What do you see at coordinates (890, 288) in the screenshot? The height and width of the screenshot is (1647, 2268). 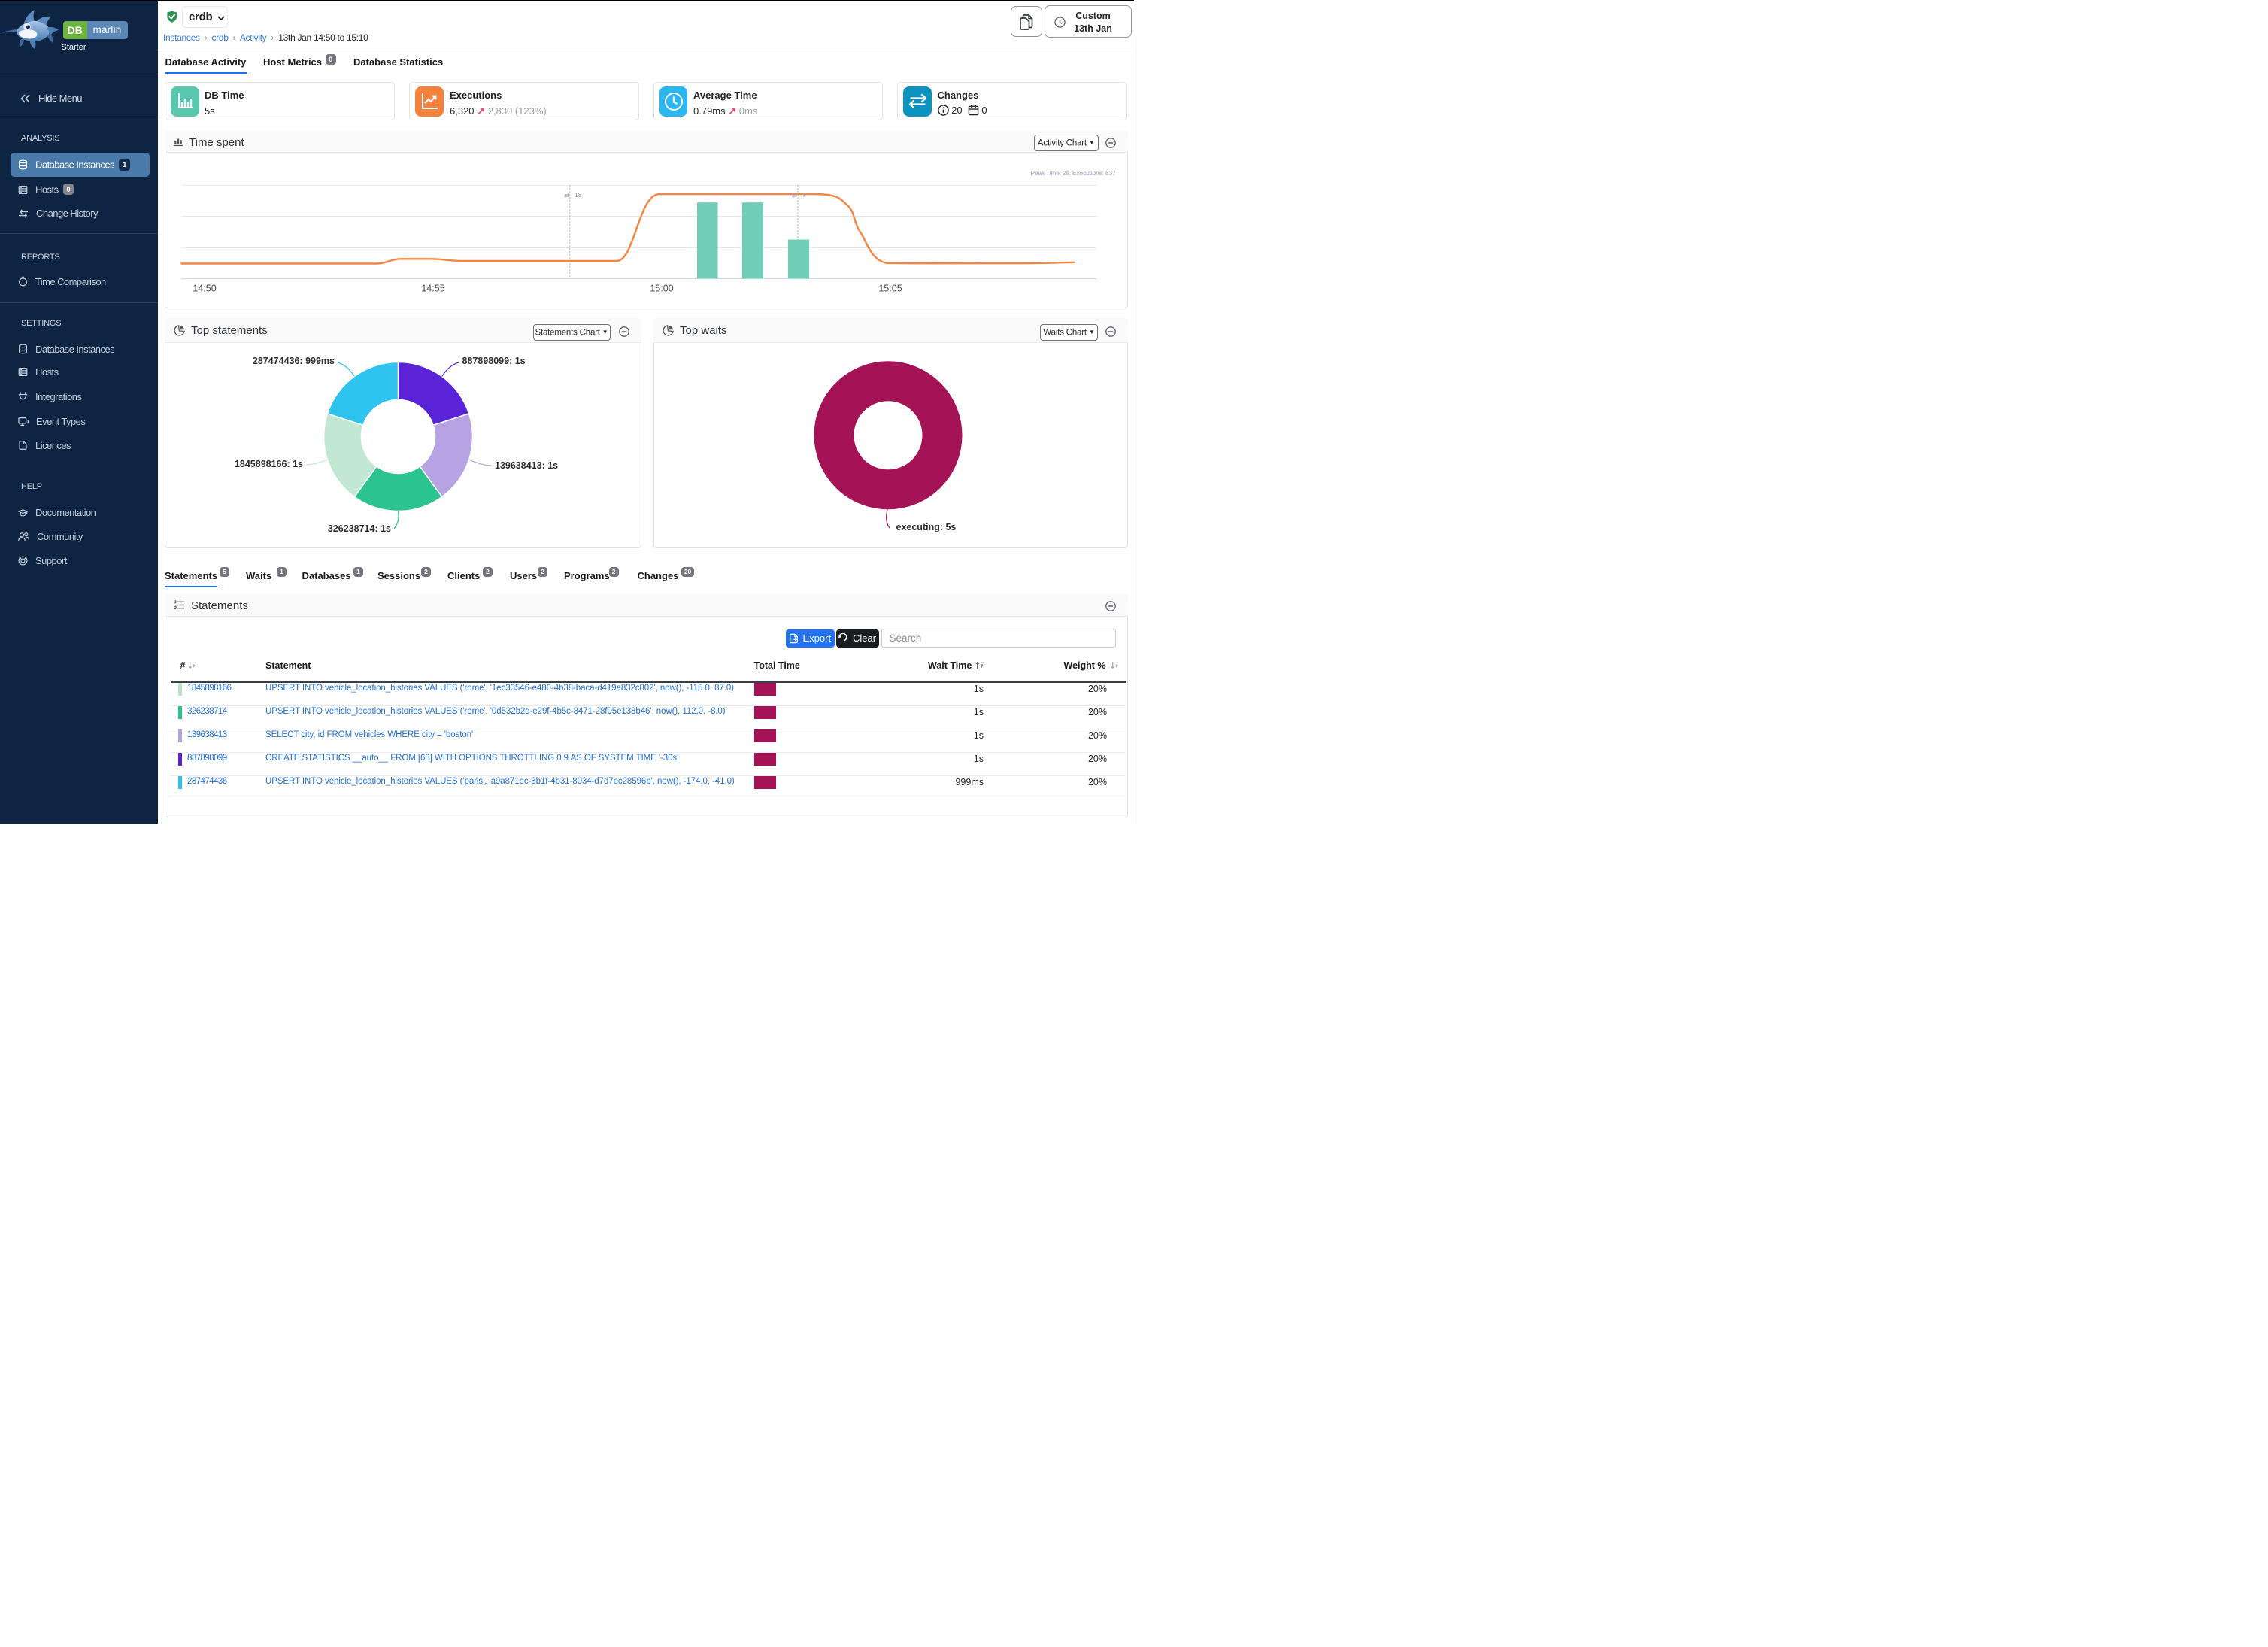 I see `svg-text: 15:05` at bounding box center [890, 288].